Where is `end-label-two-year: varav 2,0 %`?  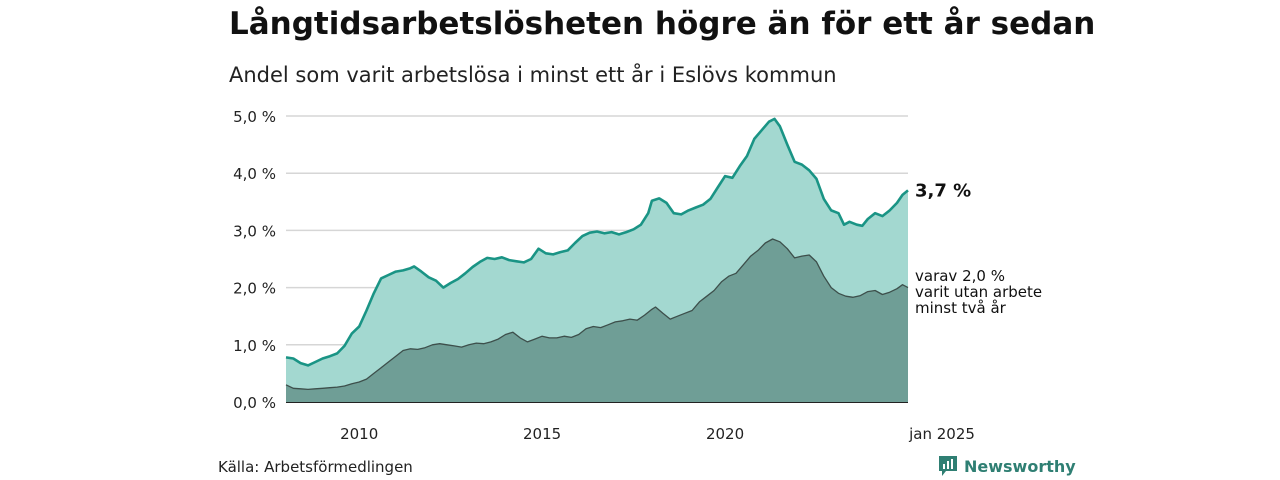 end-label-two-year: varav 2,0 % is located at coordinates (960, 276).